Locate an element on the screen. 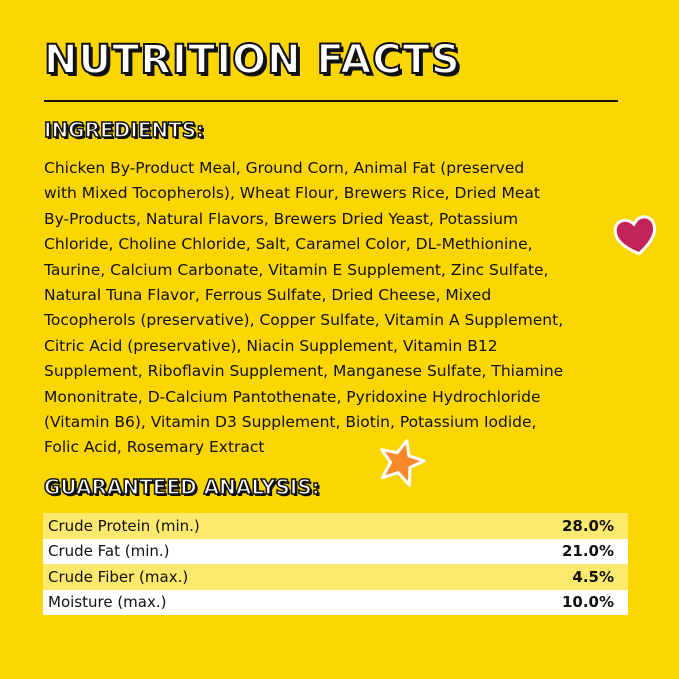  analysis-heading: GUARANTEED ANALYSIS: is located at coordinates (181, 487).